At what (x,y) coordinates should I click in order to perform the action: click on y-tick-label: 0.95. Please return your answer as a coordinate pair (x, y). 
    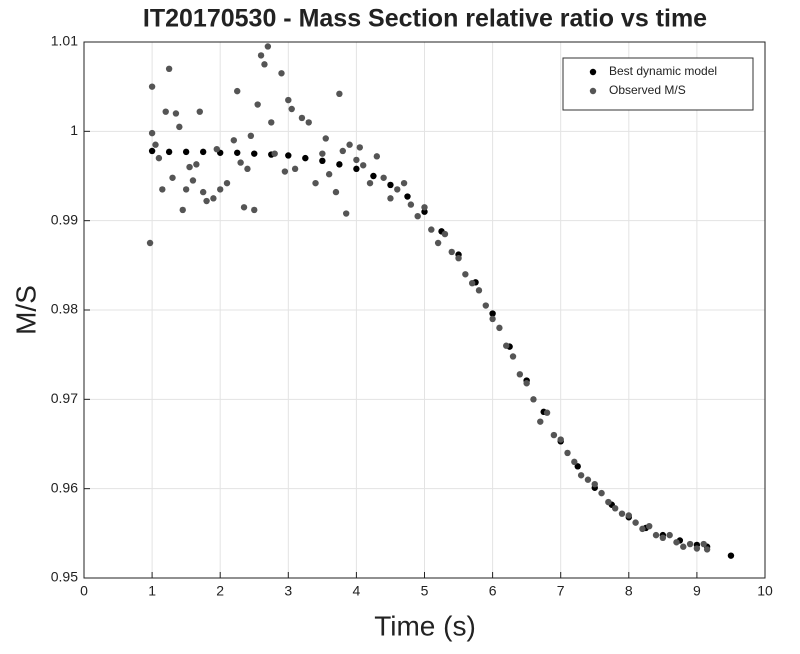
    Looking at the image, I should click on (64, 577).